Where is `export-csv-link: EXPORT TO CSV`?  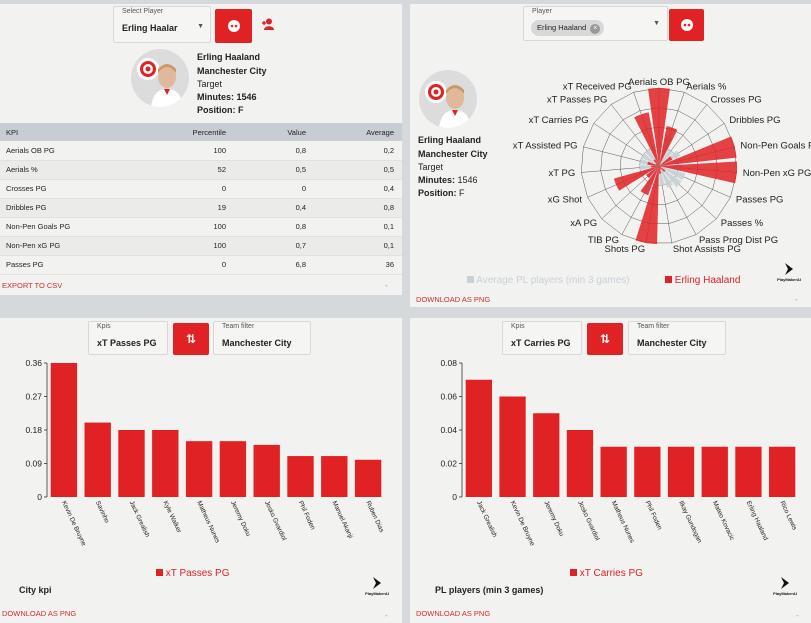 export-csv-link: EXPORT TO CSV is located at coordinates (32, 285).